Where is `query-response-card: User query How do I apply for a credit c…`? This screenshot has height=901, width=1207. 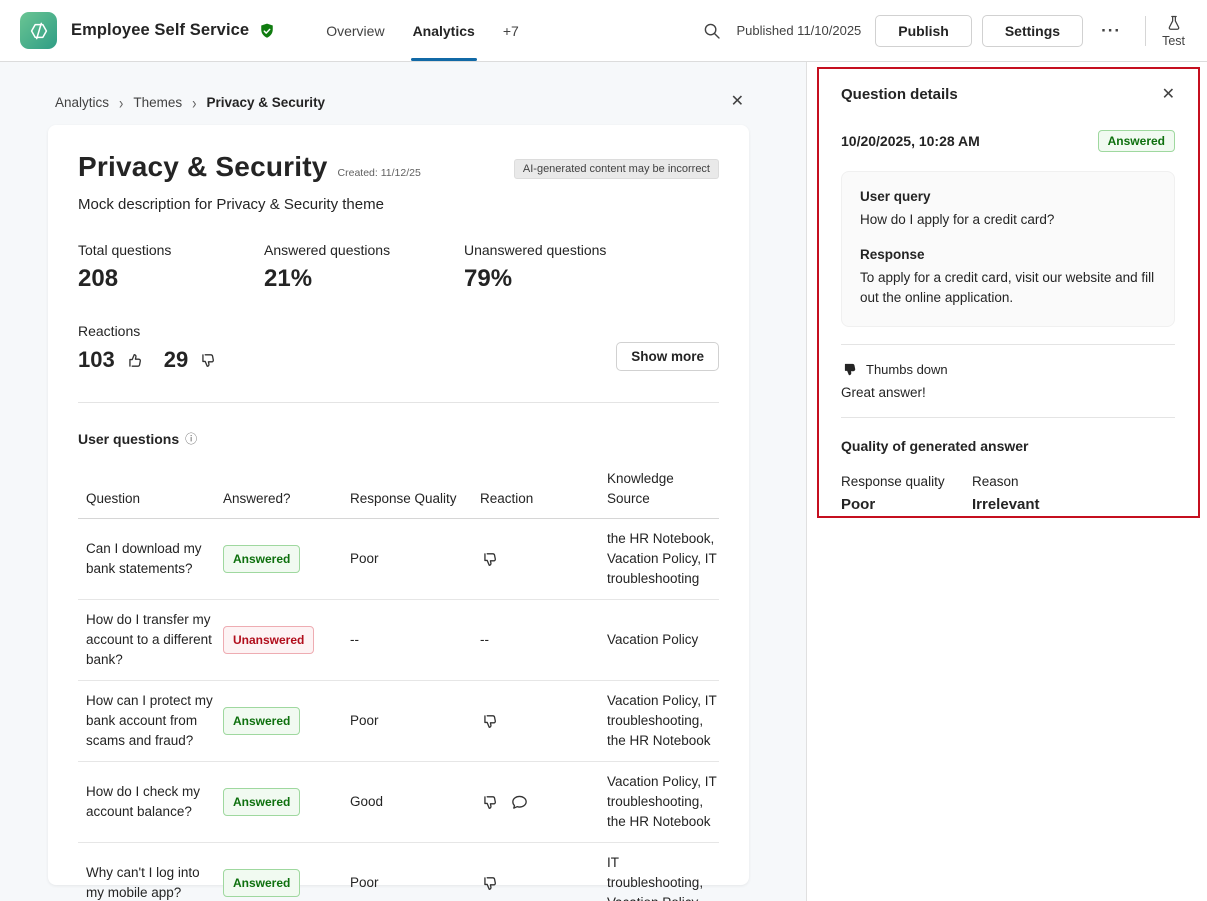 query-response-card: User query How do I apply for a credit c… is located at coordinates (1008, 249).